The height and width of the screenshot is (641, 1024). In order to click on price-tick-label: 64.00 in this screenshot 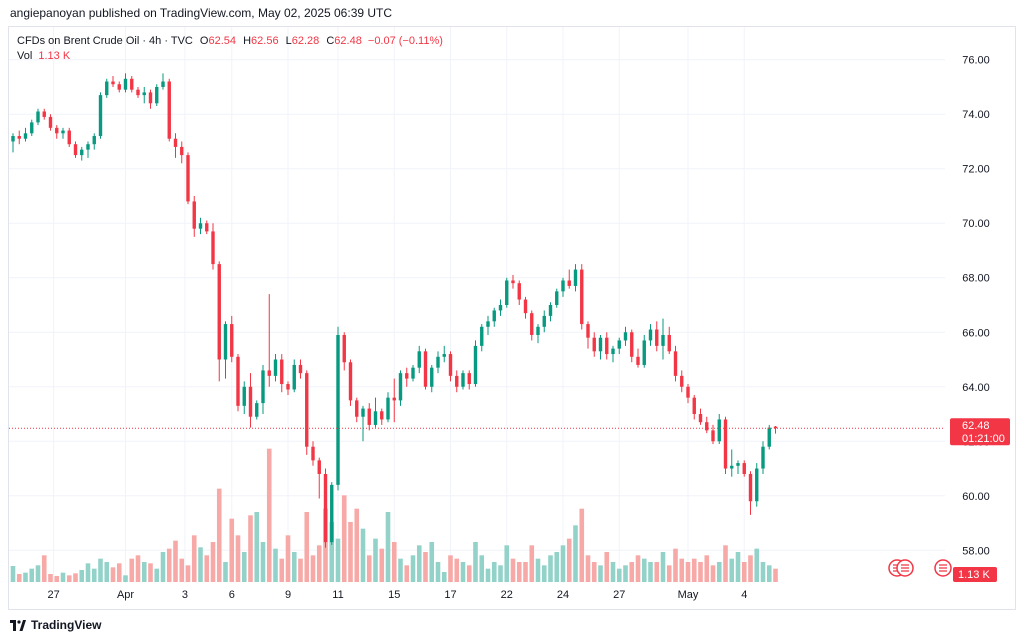, I will do `click(976, 388)`.